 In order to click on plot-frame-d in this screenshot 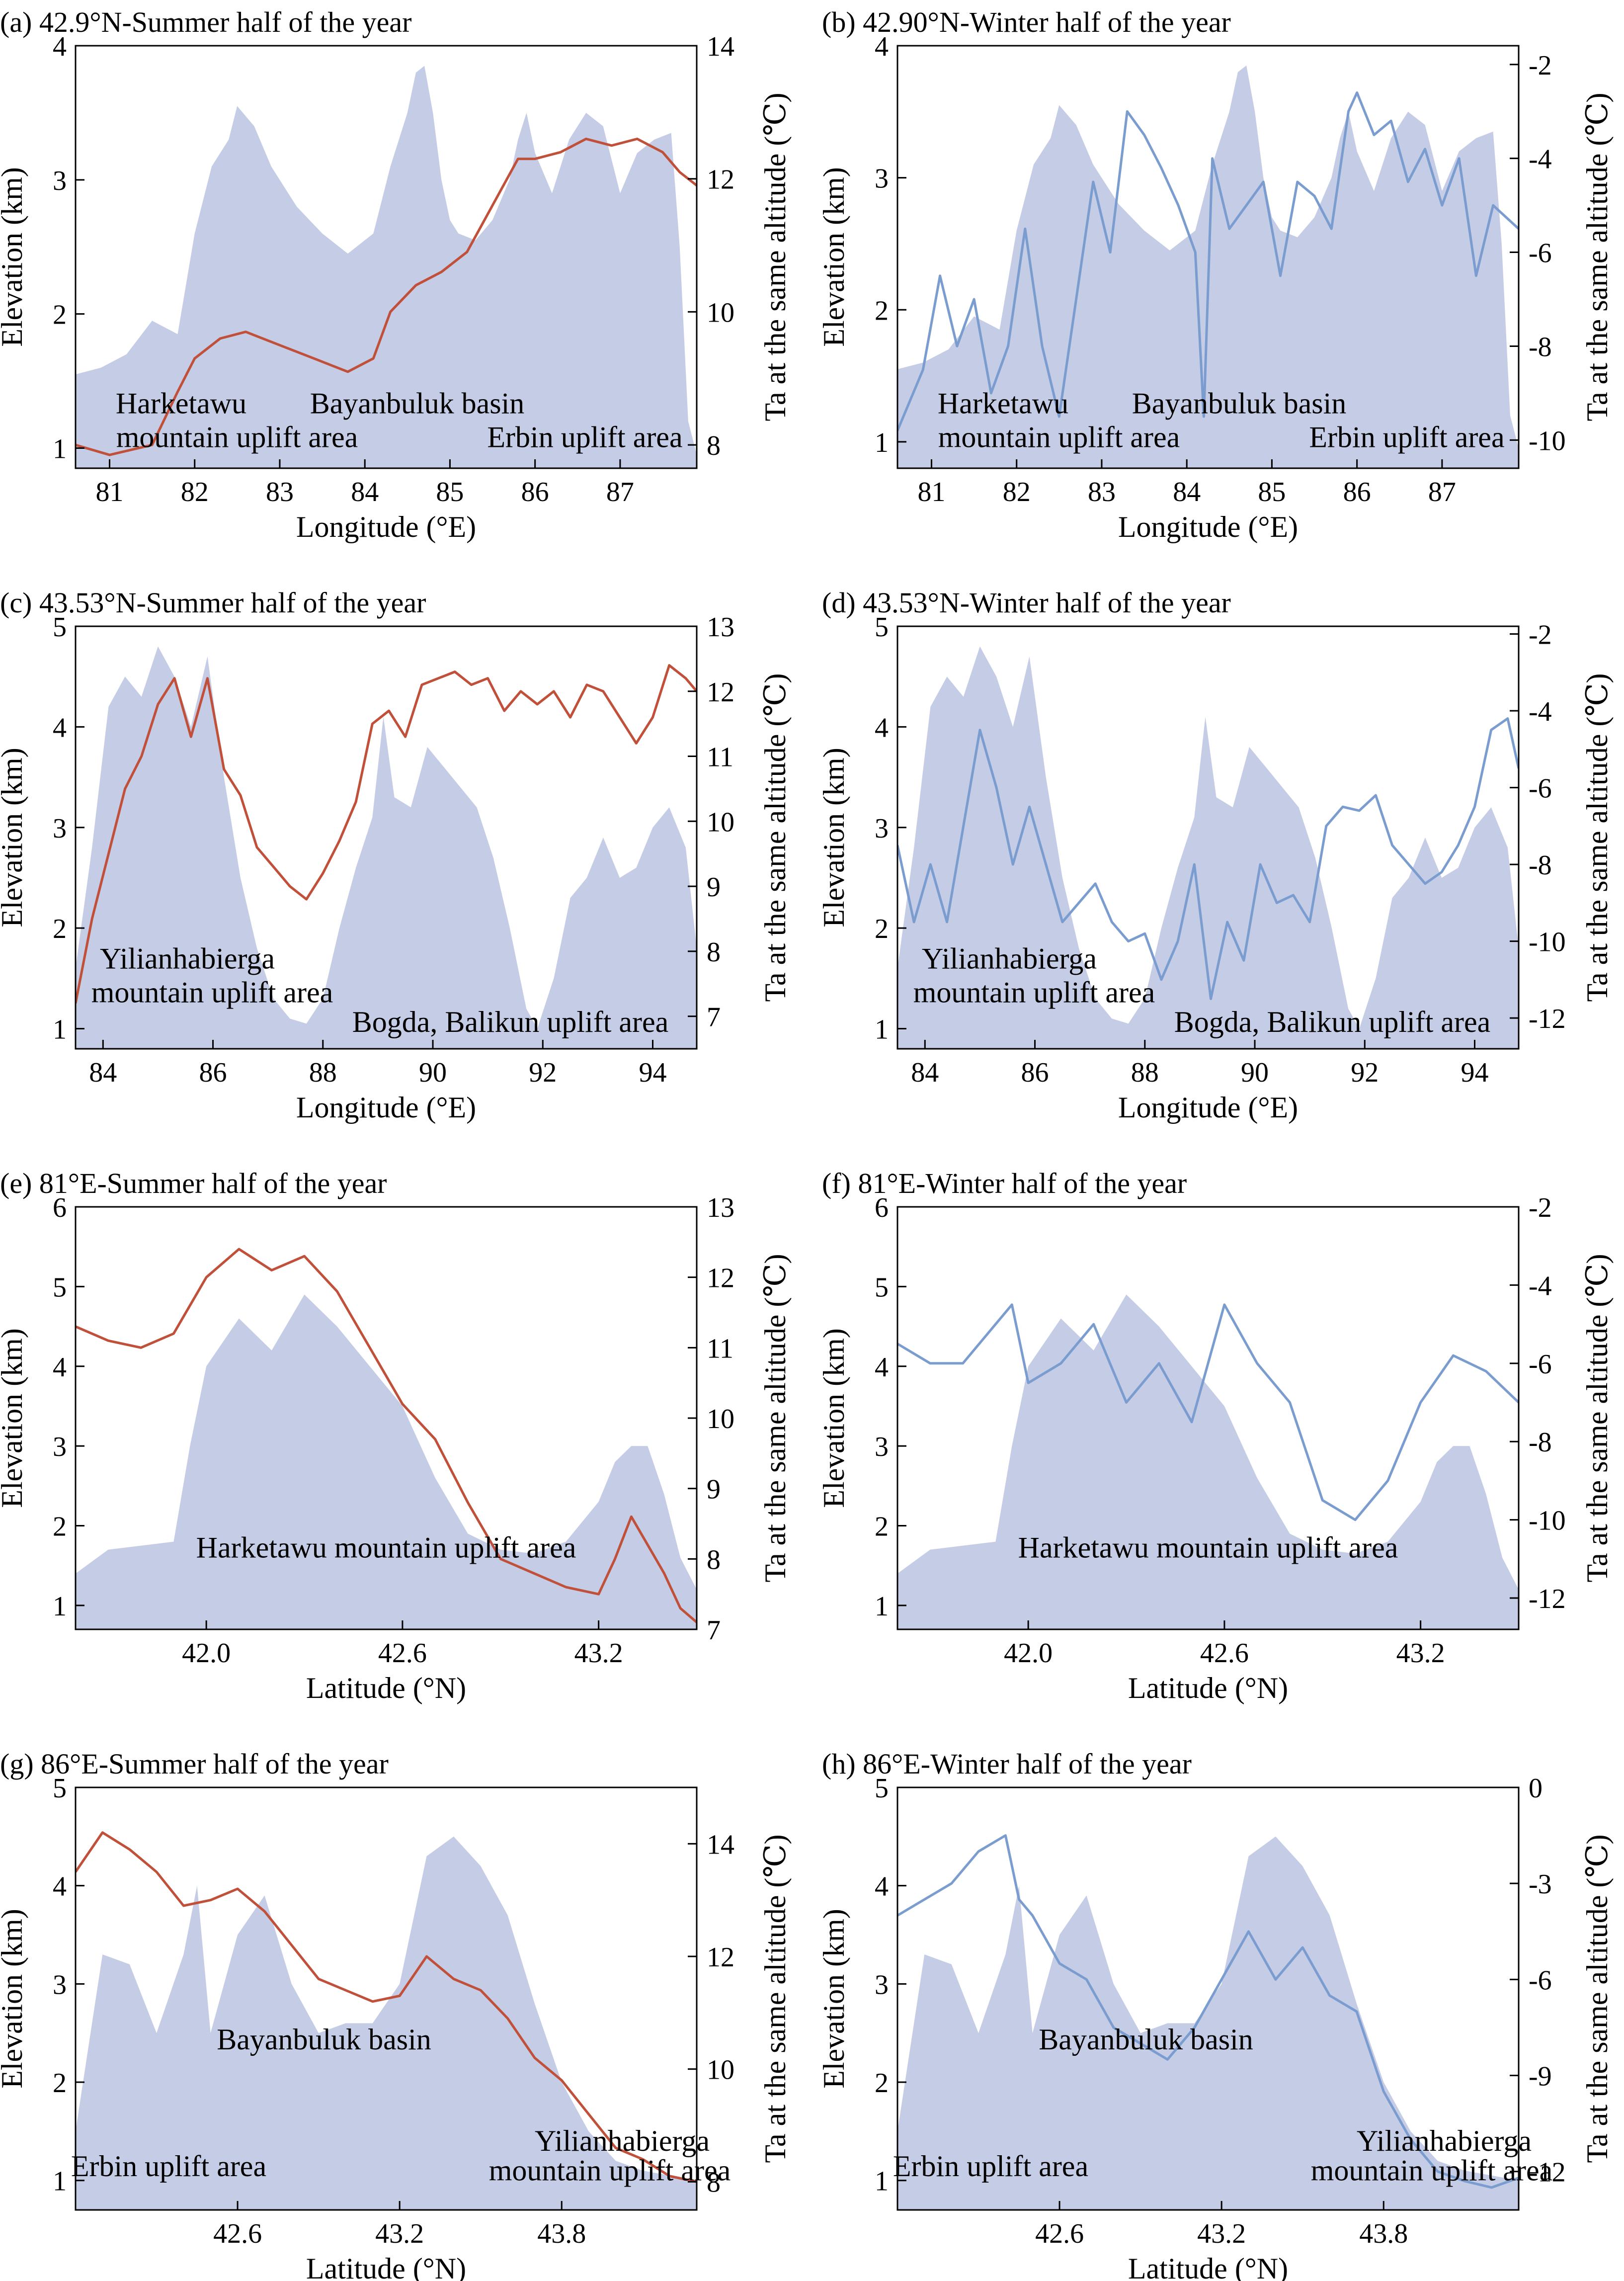, I will do `click(1208, 837)`.